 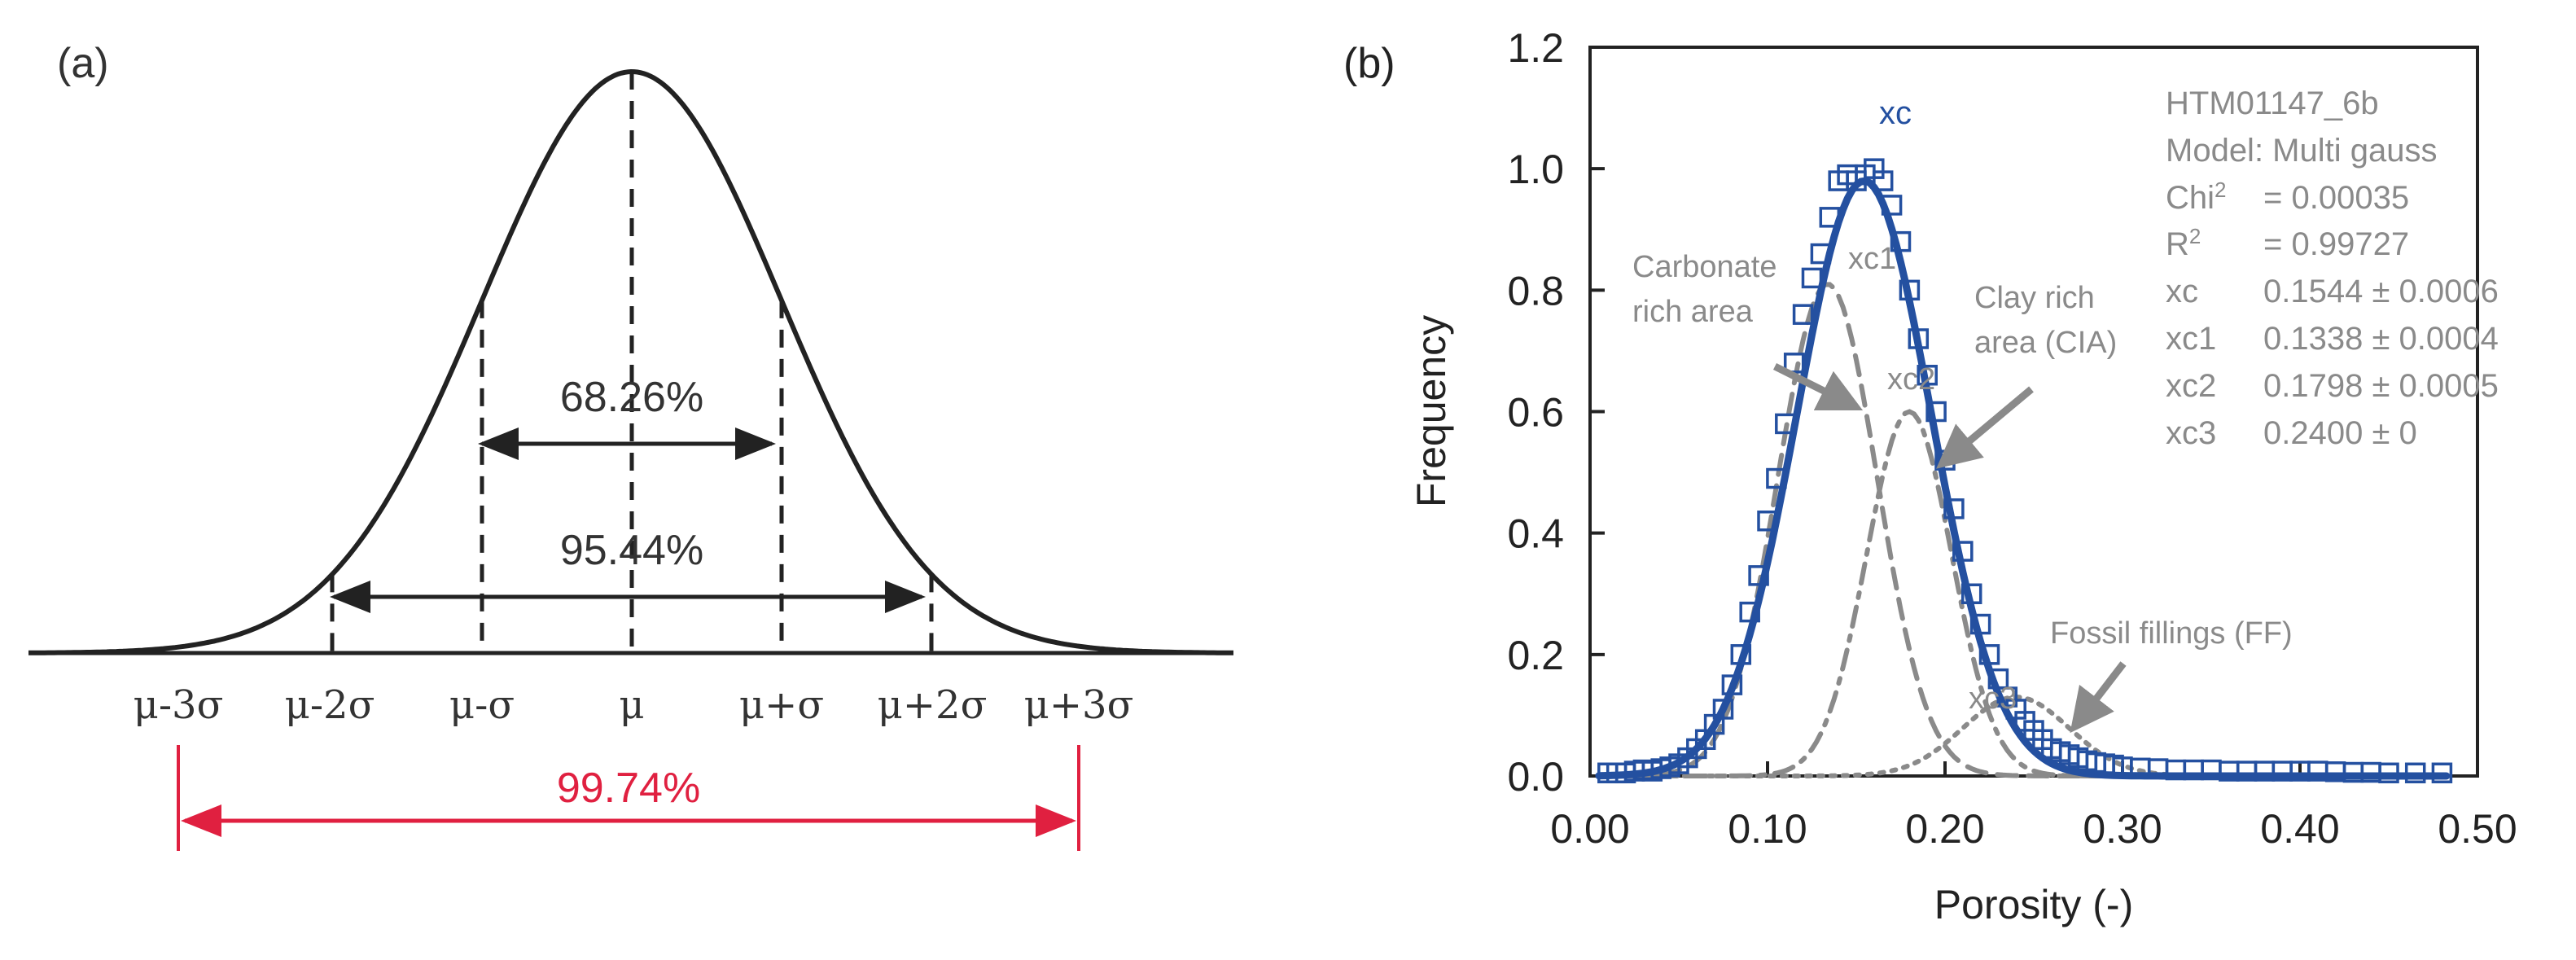 I want to click on annotation-clay-line1: Clay rich, so click(x=2034, y=298).